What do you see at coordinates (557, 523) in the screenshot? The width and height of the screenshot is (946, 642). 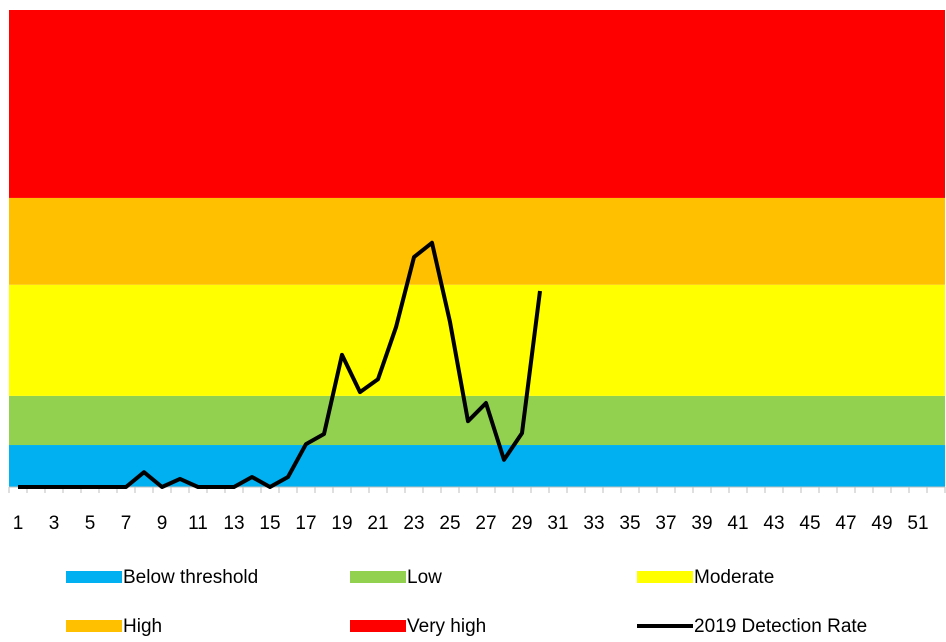 I see `x-tick-label: 31` at bounding box center [557, 523].